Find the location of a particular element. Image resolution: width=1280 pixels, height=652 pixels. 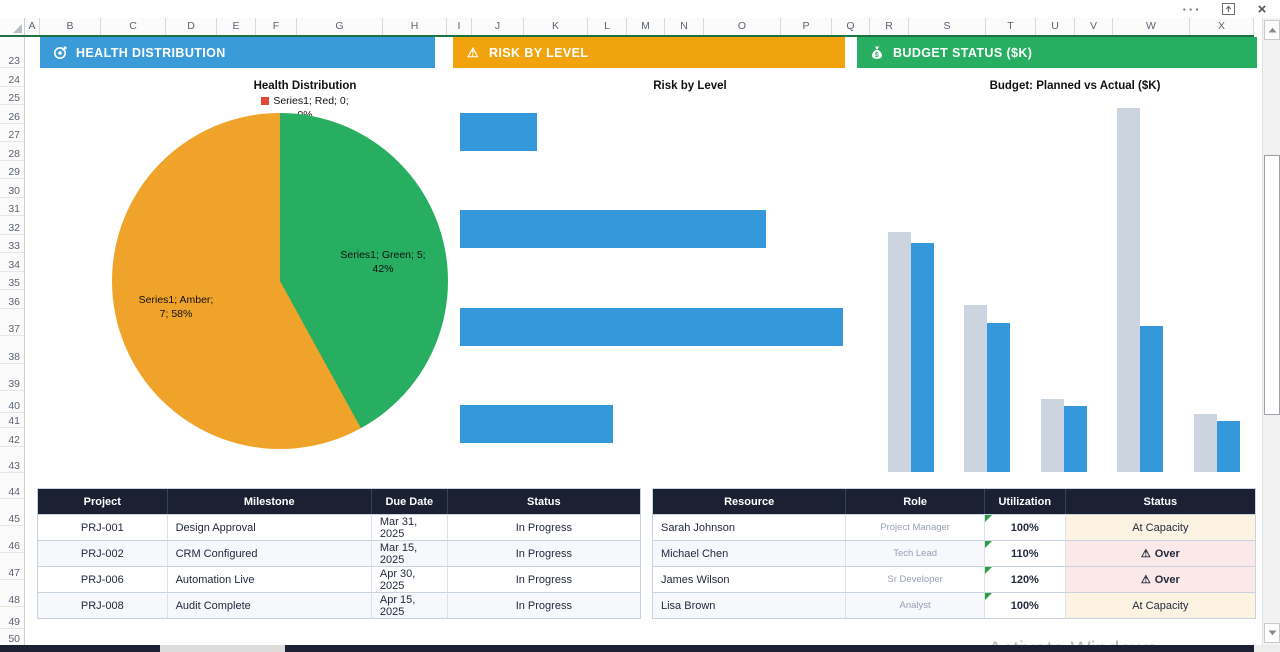

resources-header-utilization: Utilization is located at coordinates (1025, 501).